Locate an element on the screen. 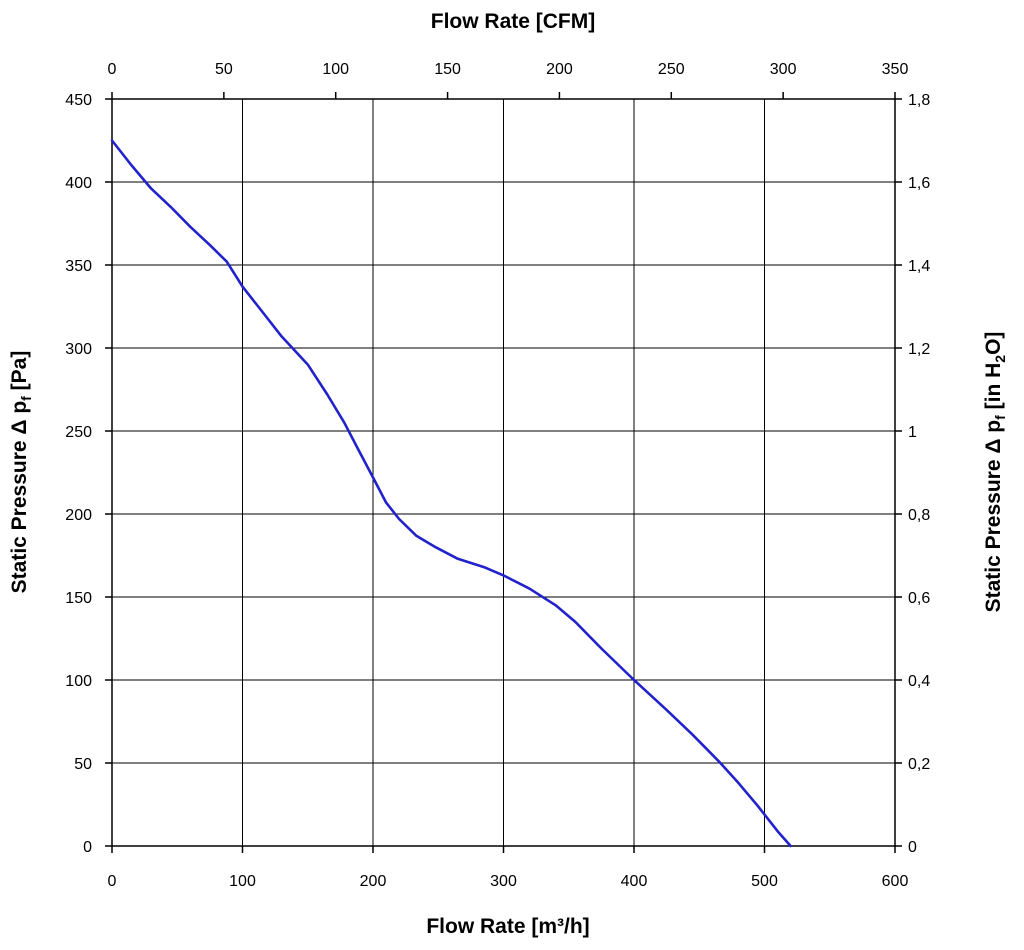  y-right-tick-label: 0,6 is located at coordinates (919, 598).